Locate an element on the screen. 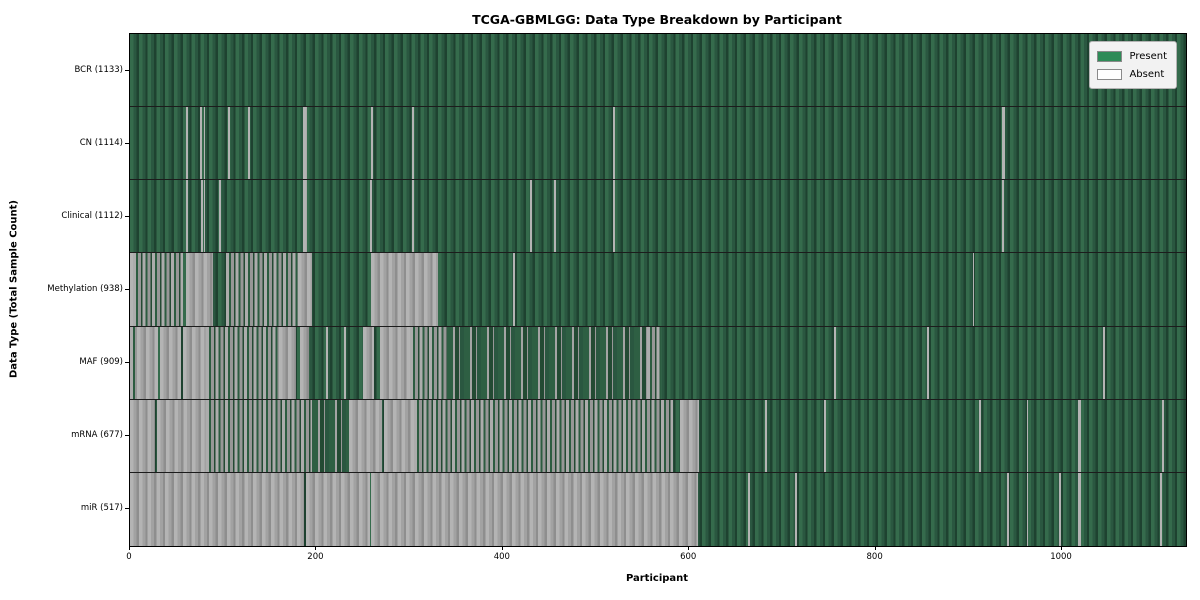 This screenshot has height=600, width=1200. x-axis-label: Participant is located at coordinates (657, 578).